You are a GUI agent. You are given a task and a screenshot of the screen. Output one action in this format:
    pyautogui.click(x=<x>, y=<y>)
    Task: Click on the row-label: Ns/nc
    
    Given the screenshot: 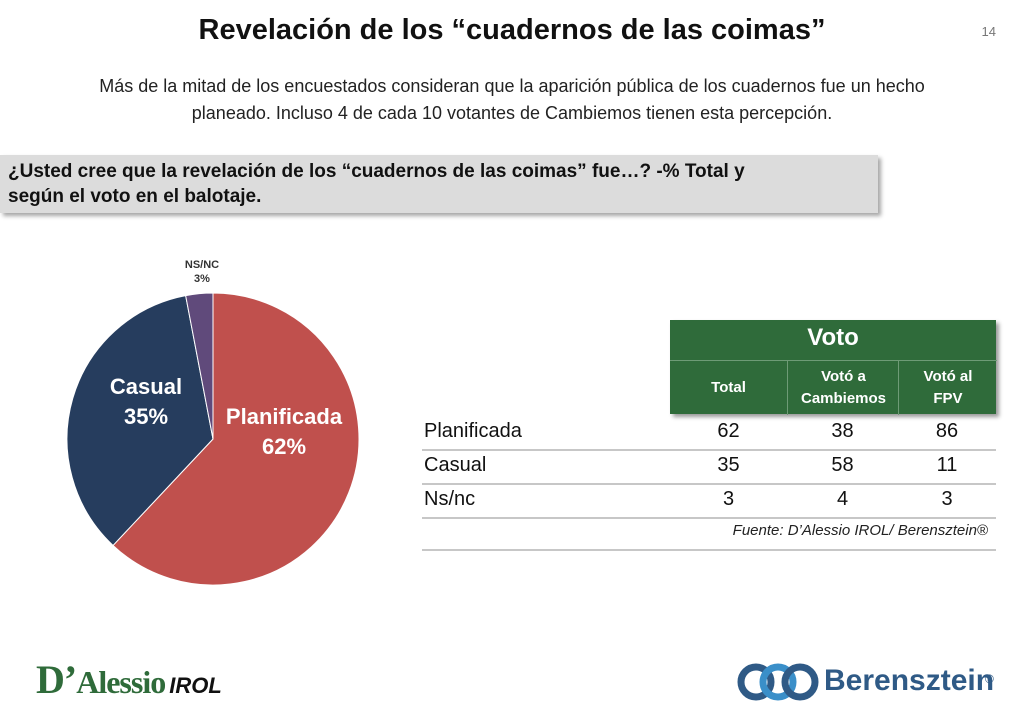 What is the action you would take?
    pyautogui.click(x=450, y=499)
    